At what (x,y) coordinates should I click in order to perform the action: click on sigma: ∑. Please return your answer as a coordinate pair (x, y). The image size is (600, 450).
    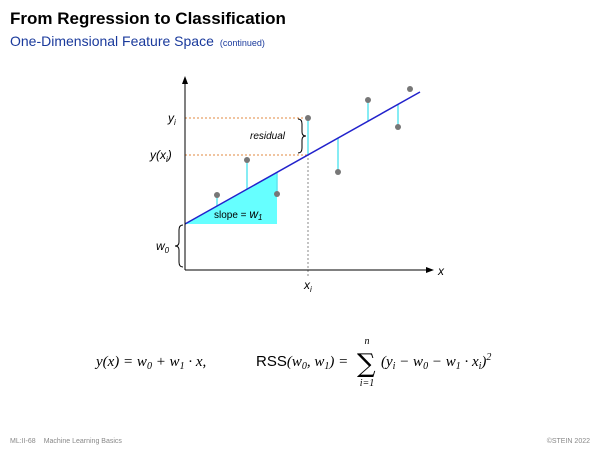
    Looking at the image, I should click on (366, 364).